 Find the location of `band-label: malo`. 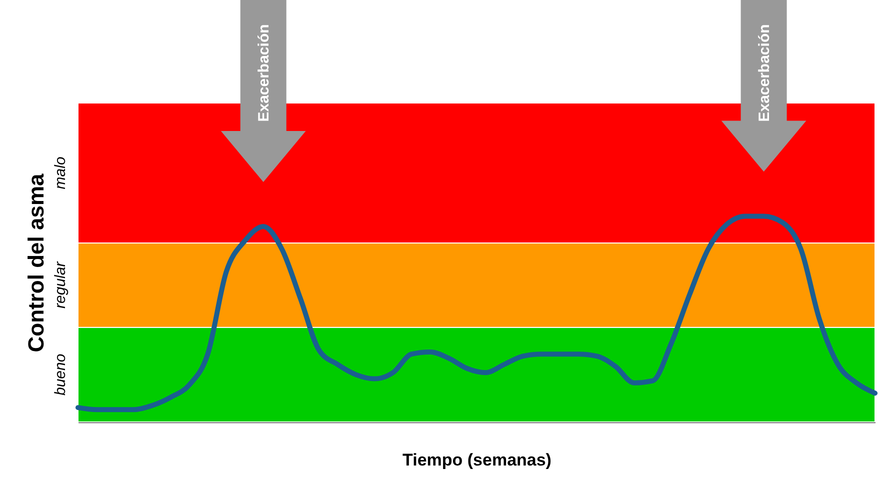

band-label: malo is located at coordinates (60, 173).